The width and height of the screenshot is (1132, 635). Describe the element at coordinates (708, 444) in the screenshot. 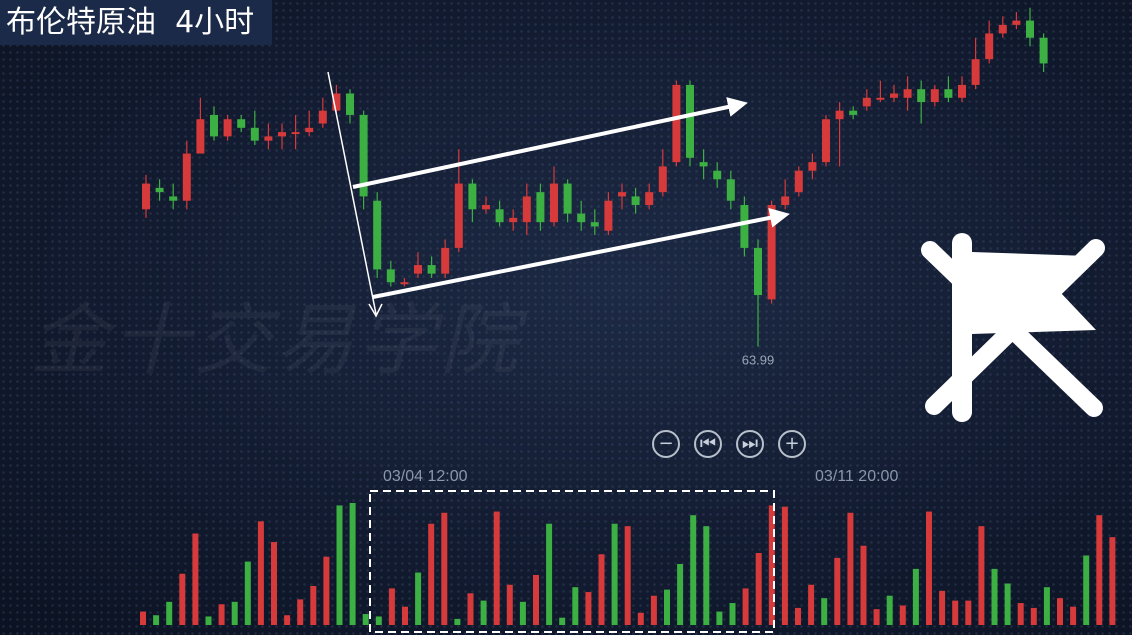

I see `step-back-button: ⏮` at that location.